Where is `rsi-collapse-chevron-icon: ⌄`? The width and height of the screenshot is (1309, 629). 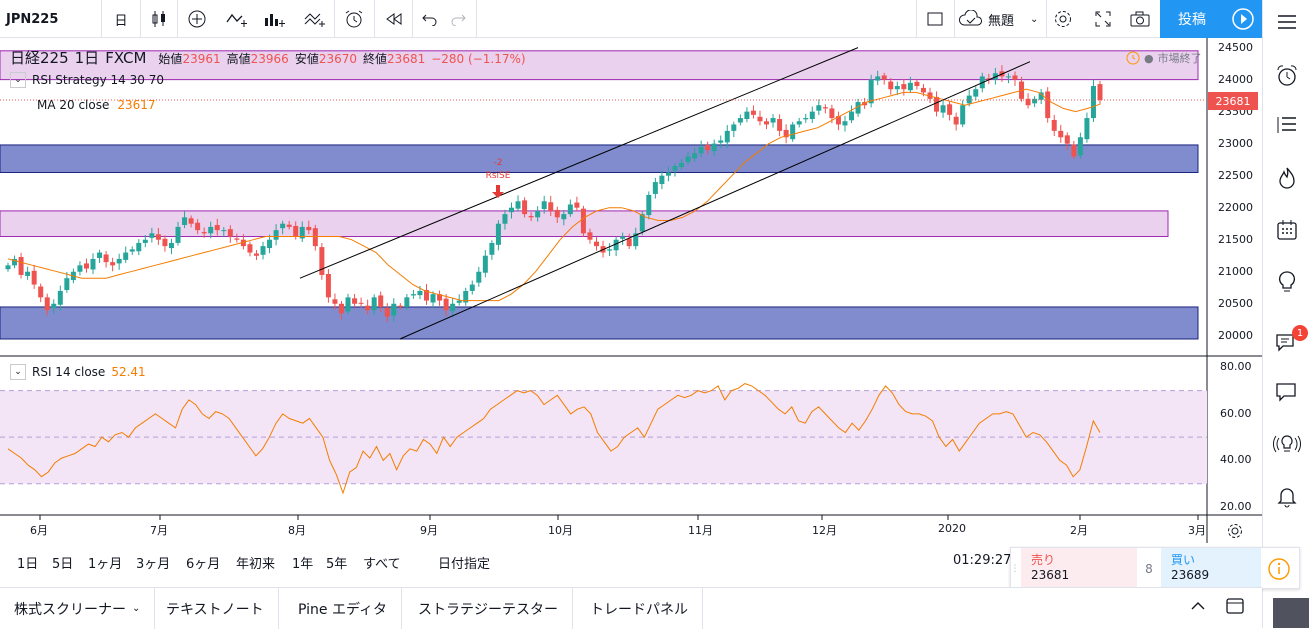
rsi-collapse-chevron-icon: ⌄ is located at coordinates (18, 372).